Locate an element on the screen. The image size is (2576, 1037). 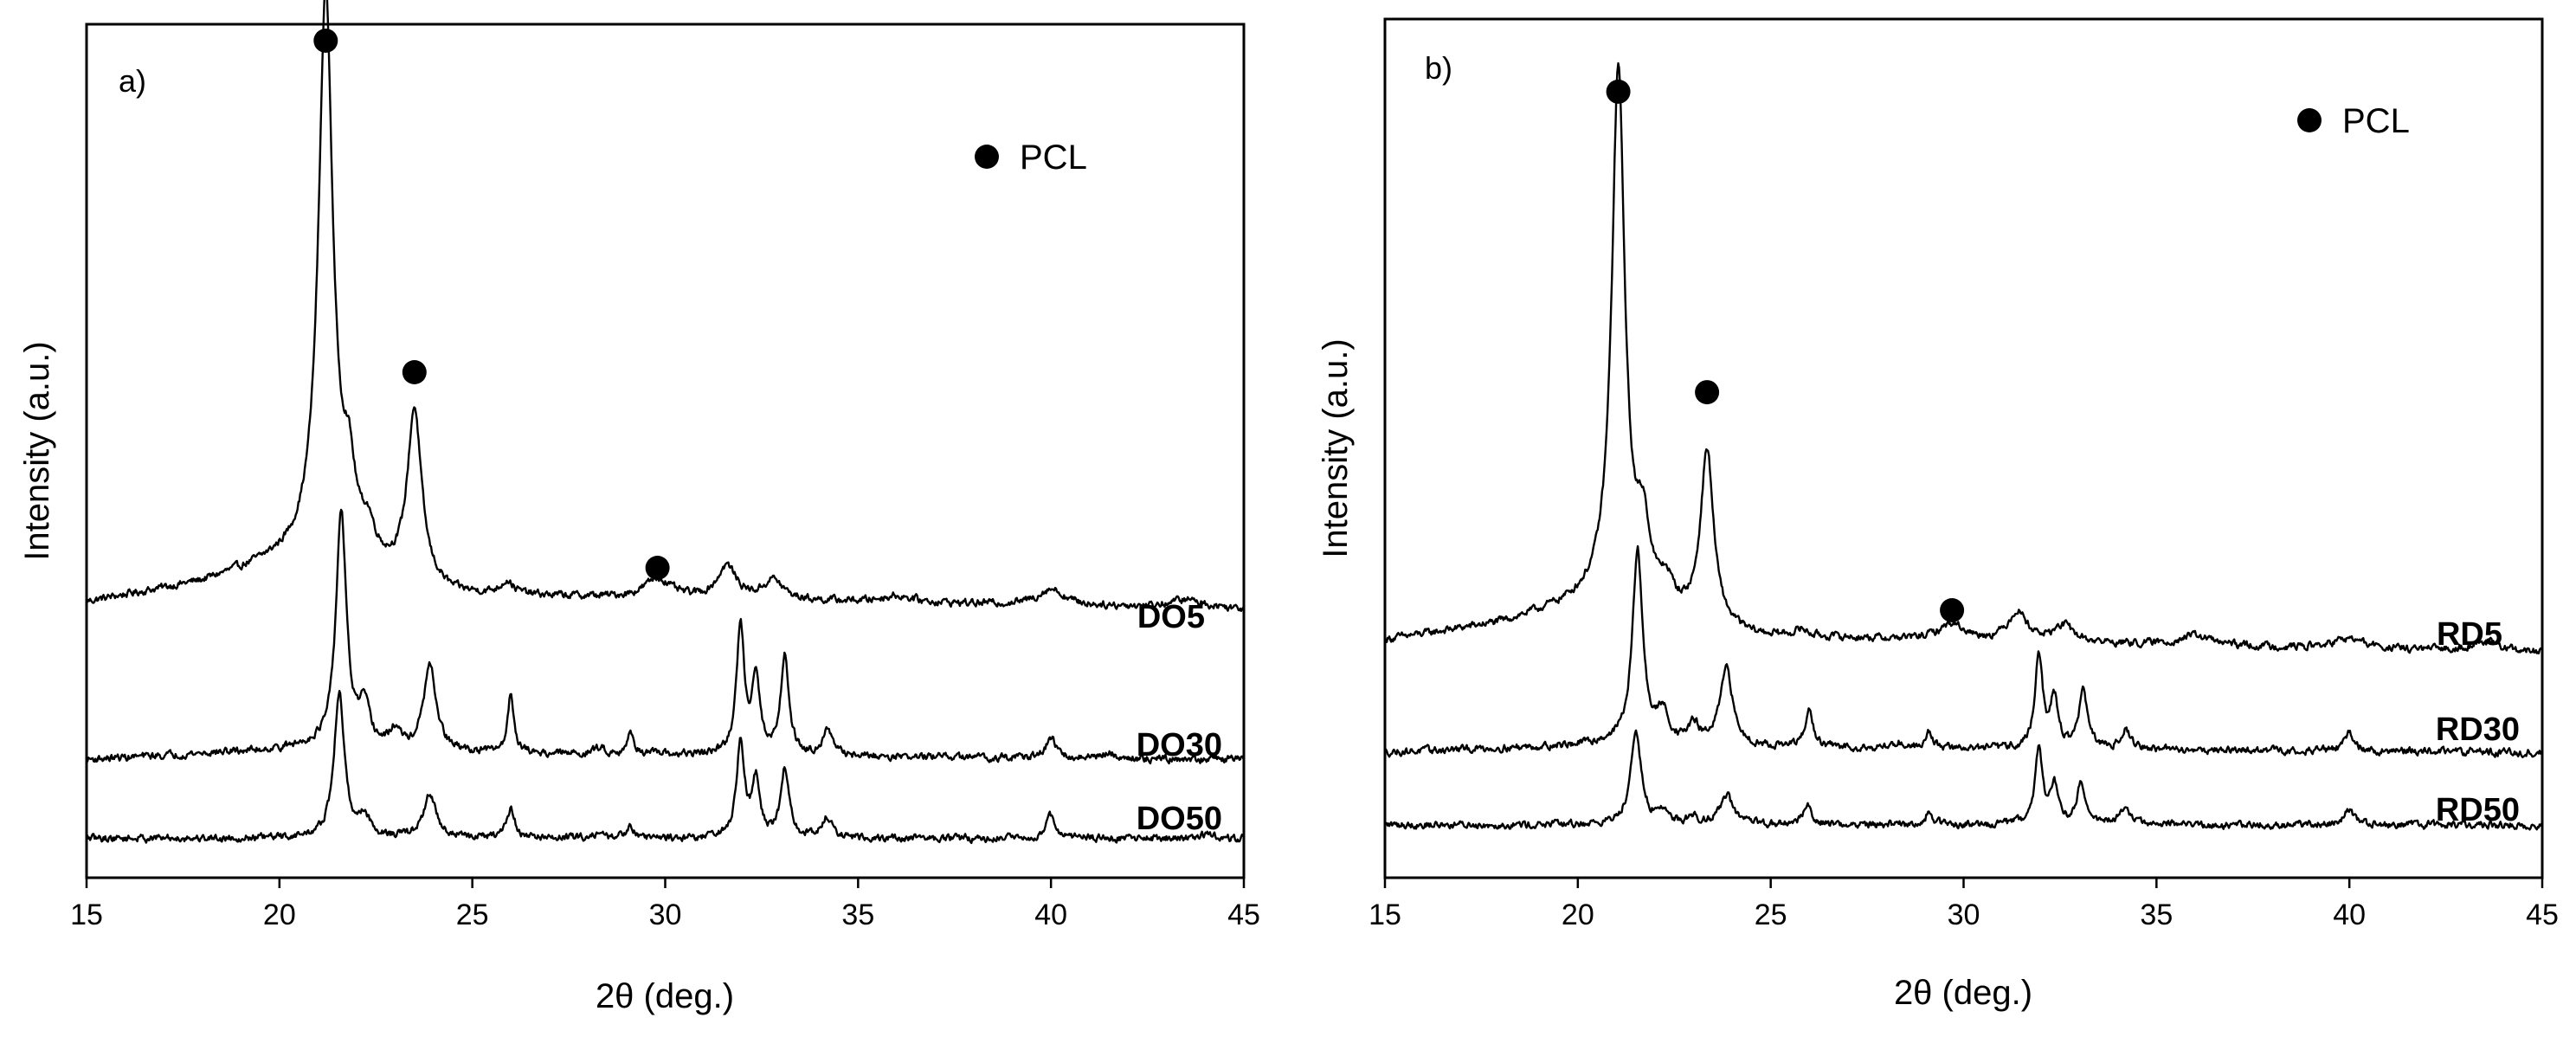
series-labels: RD5 RD30 RD50 is located at coordinates (2478, 722).